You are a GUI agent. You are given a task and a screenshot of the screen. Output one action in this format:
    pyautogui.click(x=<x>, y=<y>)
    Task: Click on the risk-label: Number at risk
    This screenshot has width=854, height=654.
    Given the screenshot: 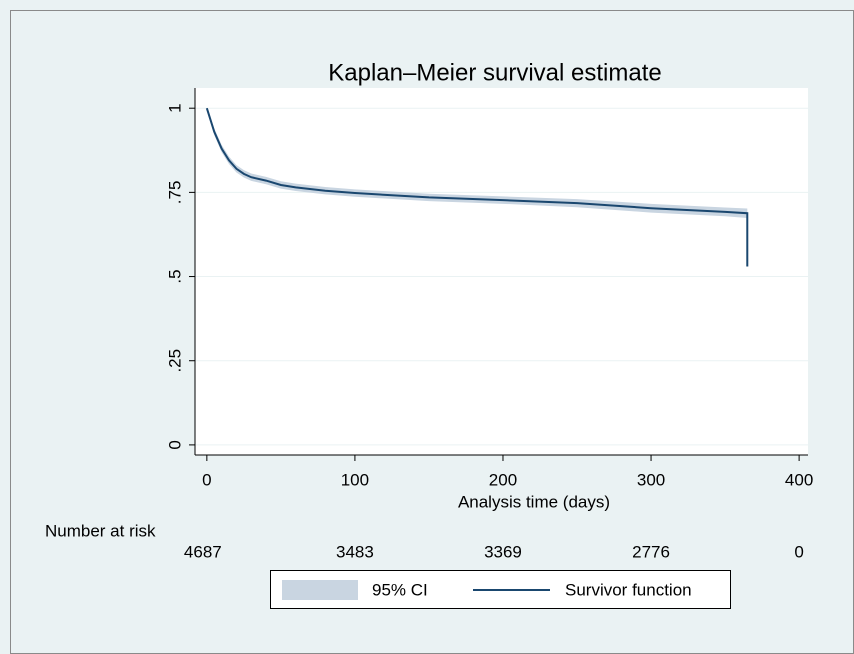 What is the action you would take?
    pyautogui.click(x=100, y=530)
    